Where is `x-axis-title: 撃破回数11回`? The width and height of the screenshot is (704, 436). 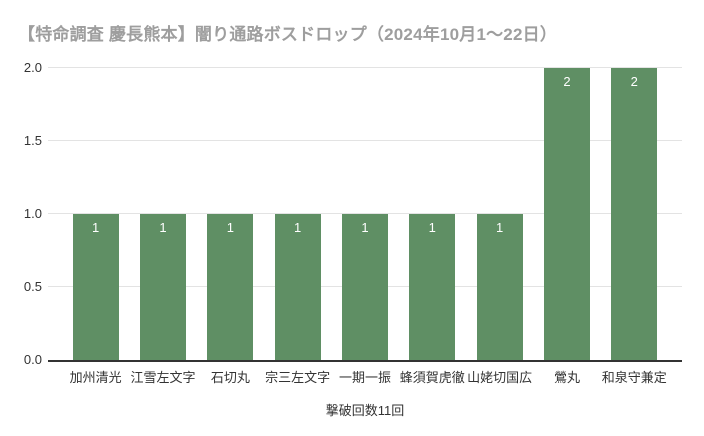 x-axis-title: 撃破回数11回 is located at coordinates (365, 410).